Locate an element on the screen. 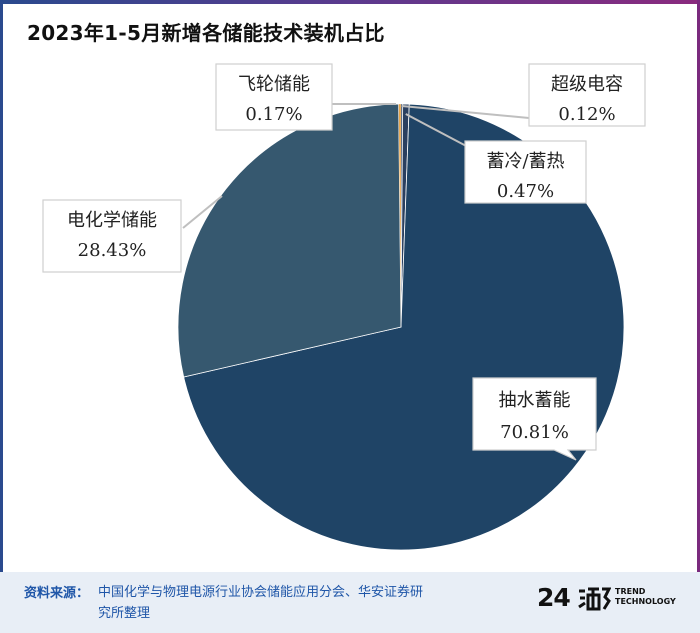 The height and width of the screenshot is (633, 700). chart-title: 2023年1-5月新增各储能技术装机占比 is located at coordinates (206, 33).